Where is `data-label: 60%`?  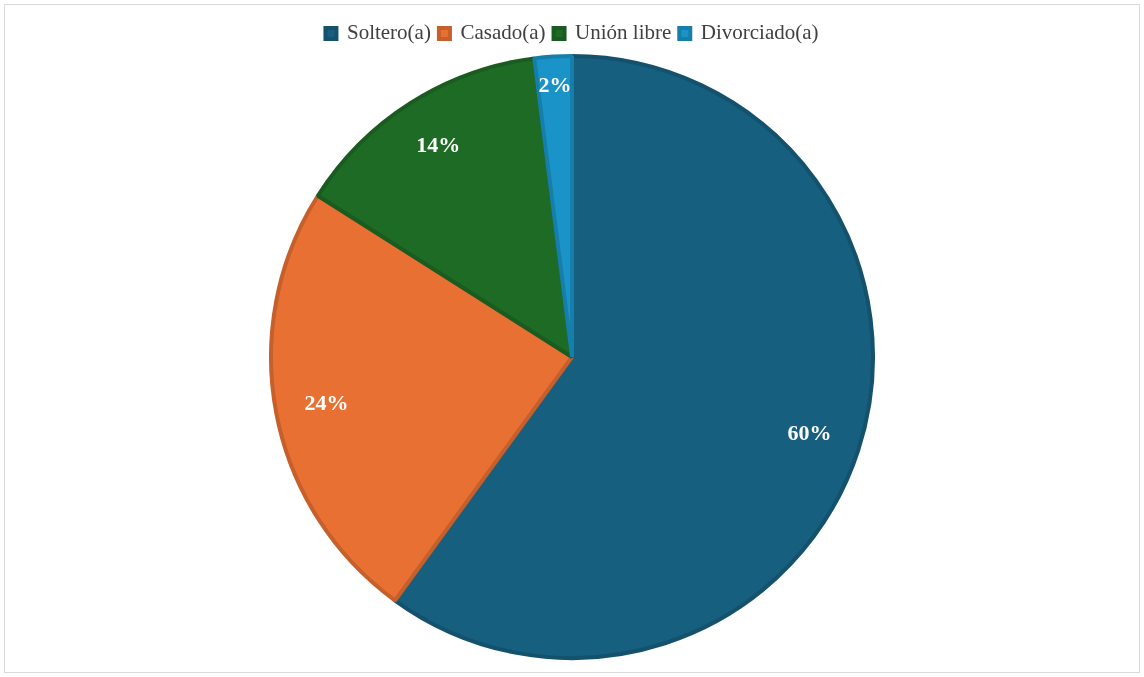 data-label: 60% is located at coordinates (809, 432).